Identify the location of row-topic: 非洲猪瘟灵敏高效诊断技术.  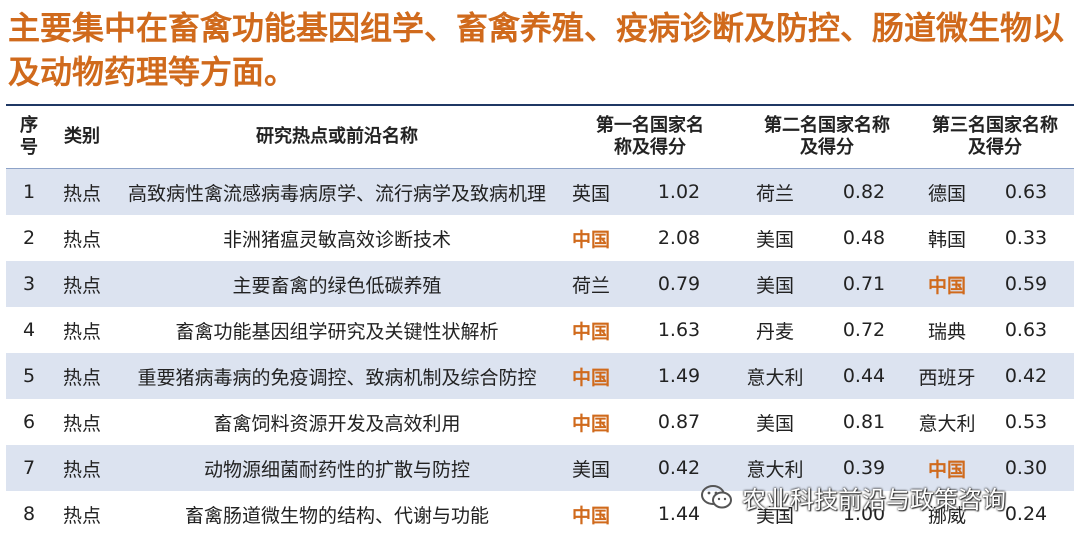
(336, 239).